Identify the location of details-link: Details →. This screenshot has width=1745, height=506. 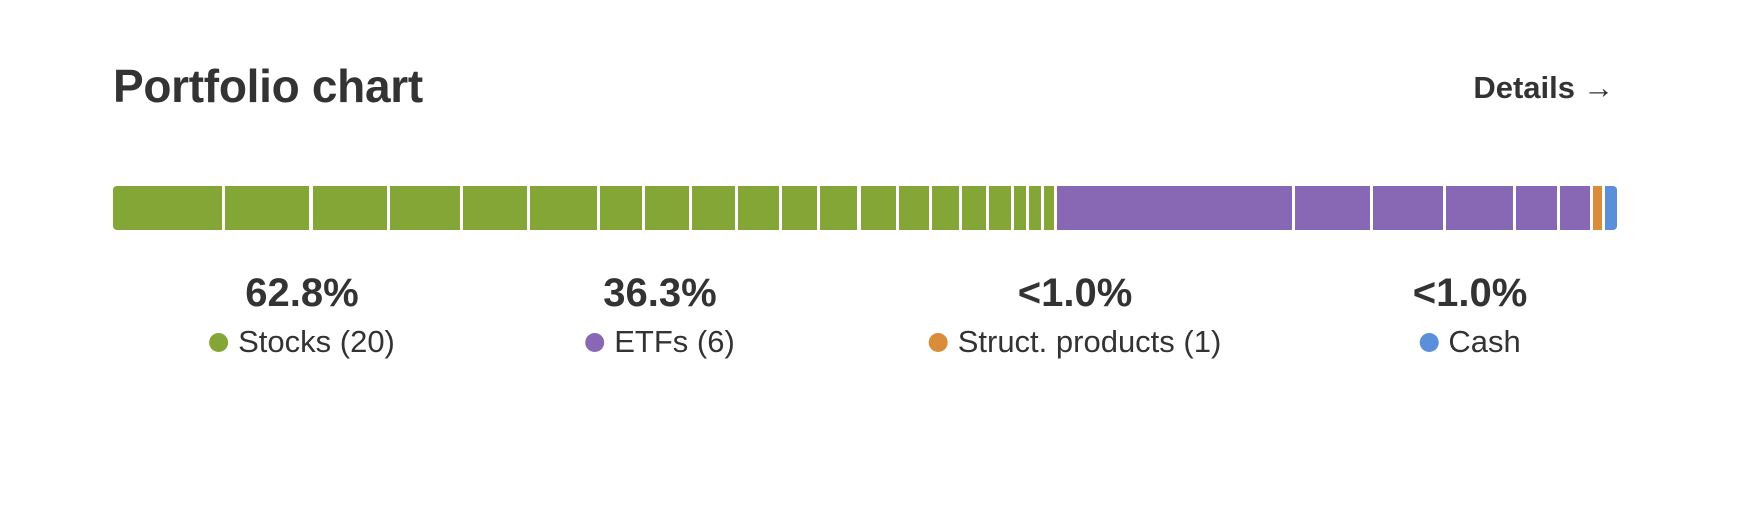
(1543, 88).